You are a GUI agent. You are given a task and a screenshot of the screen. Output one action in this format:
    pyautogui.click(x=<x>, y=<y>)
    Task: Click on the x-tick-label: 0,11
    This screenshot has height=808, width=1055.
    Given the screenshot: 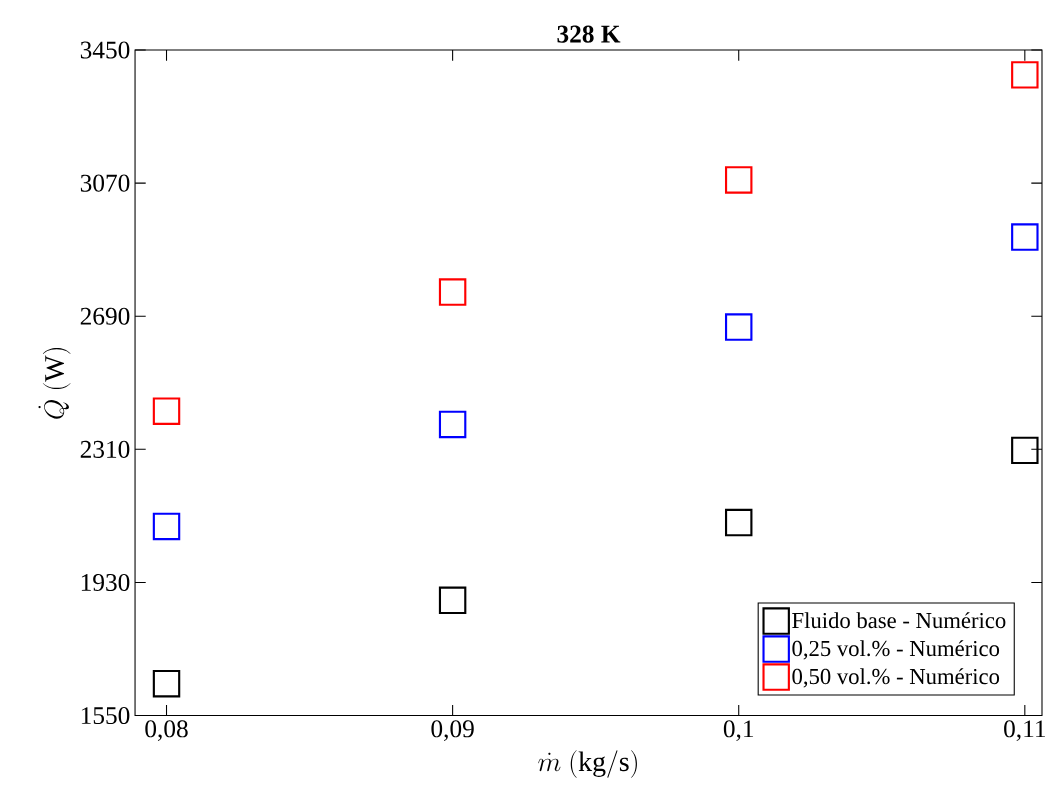 What is the action you would take?
    pyautogui.click(x=1025, y=731)
    